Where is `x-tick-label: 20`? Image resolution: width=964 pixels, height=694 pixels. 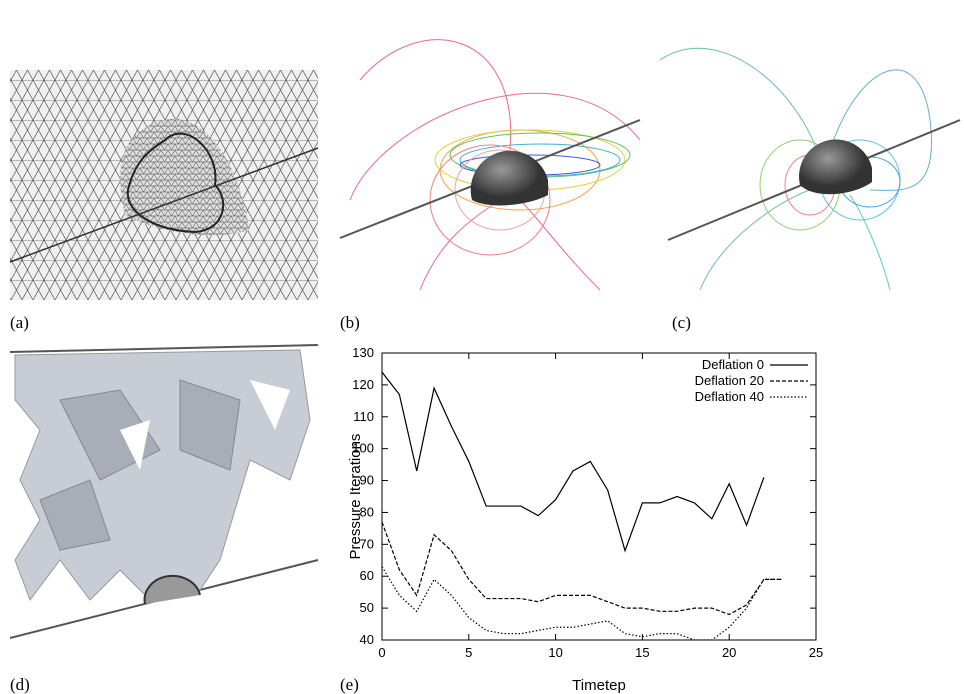
x-tick-label: 20 is located at coordinates (729, 652).